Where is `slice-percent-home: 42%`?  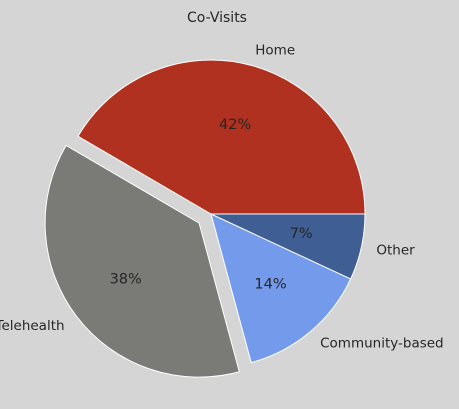
slice-percent-home: 42% is located at coordinates (235, 125).